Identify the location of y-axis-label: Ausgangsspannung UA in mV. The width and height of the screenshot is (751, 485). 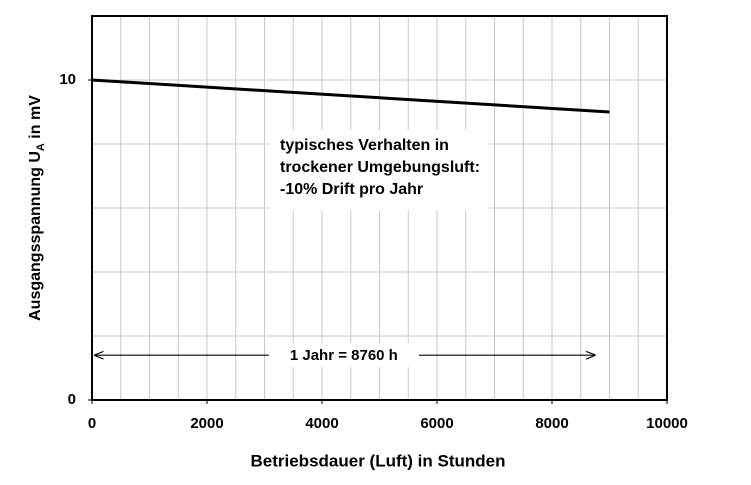
(37, 208).